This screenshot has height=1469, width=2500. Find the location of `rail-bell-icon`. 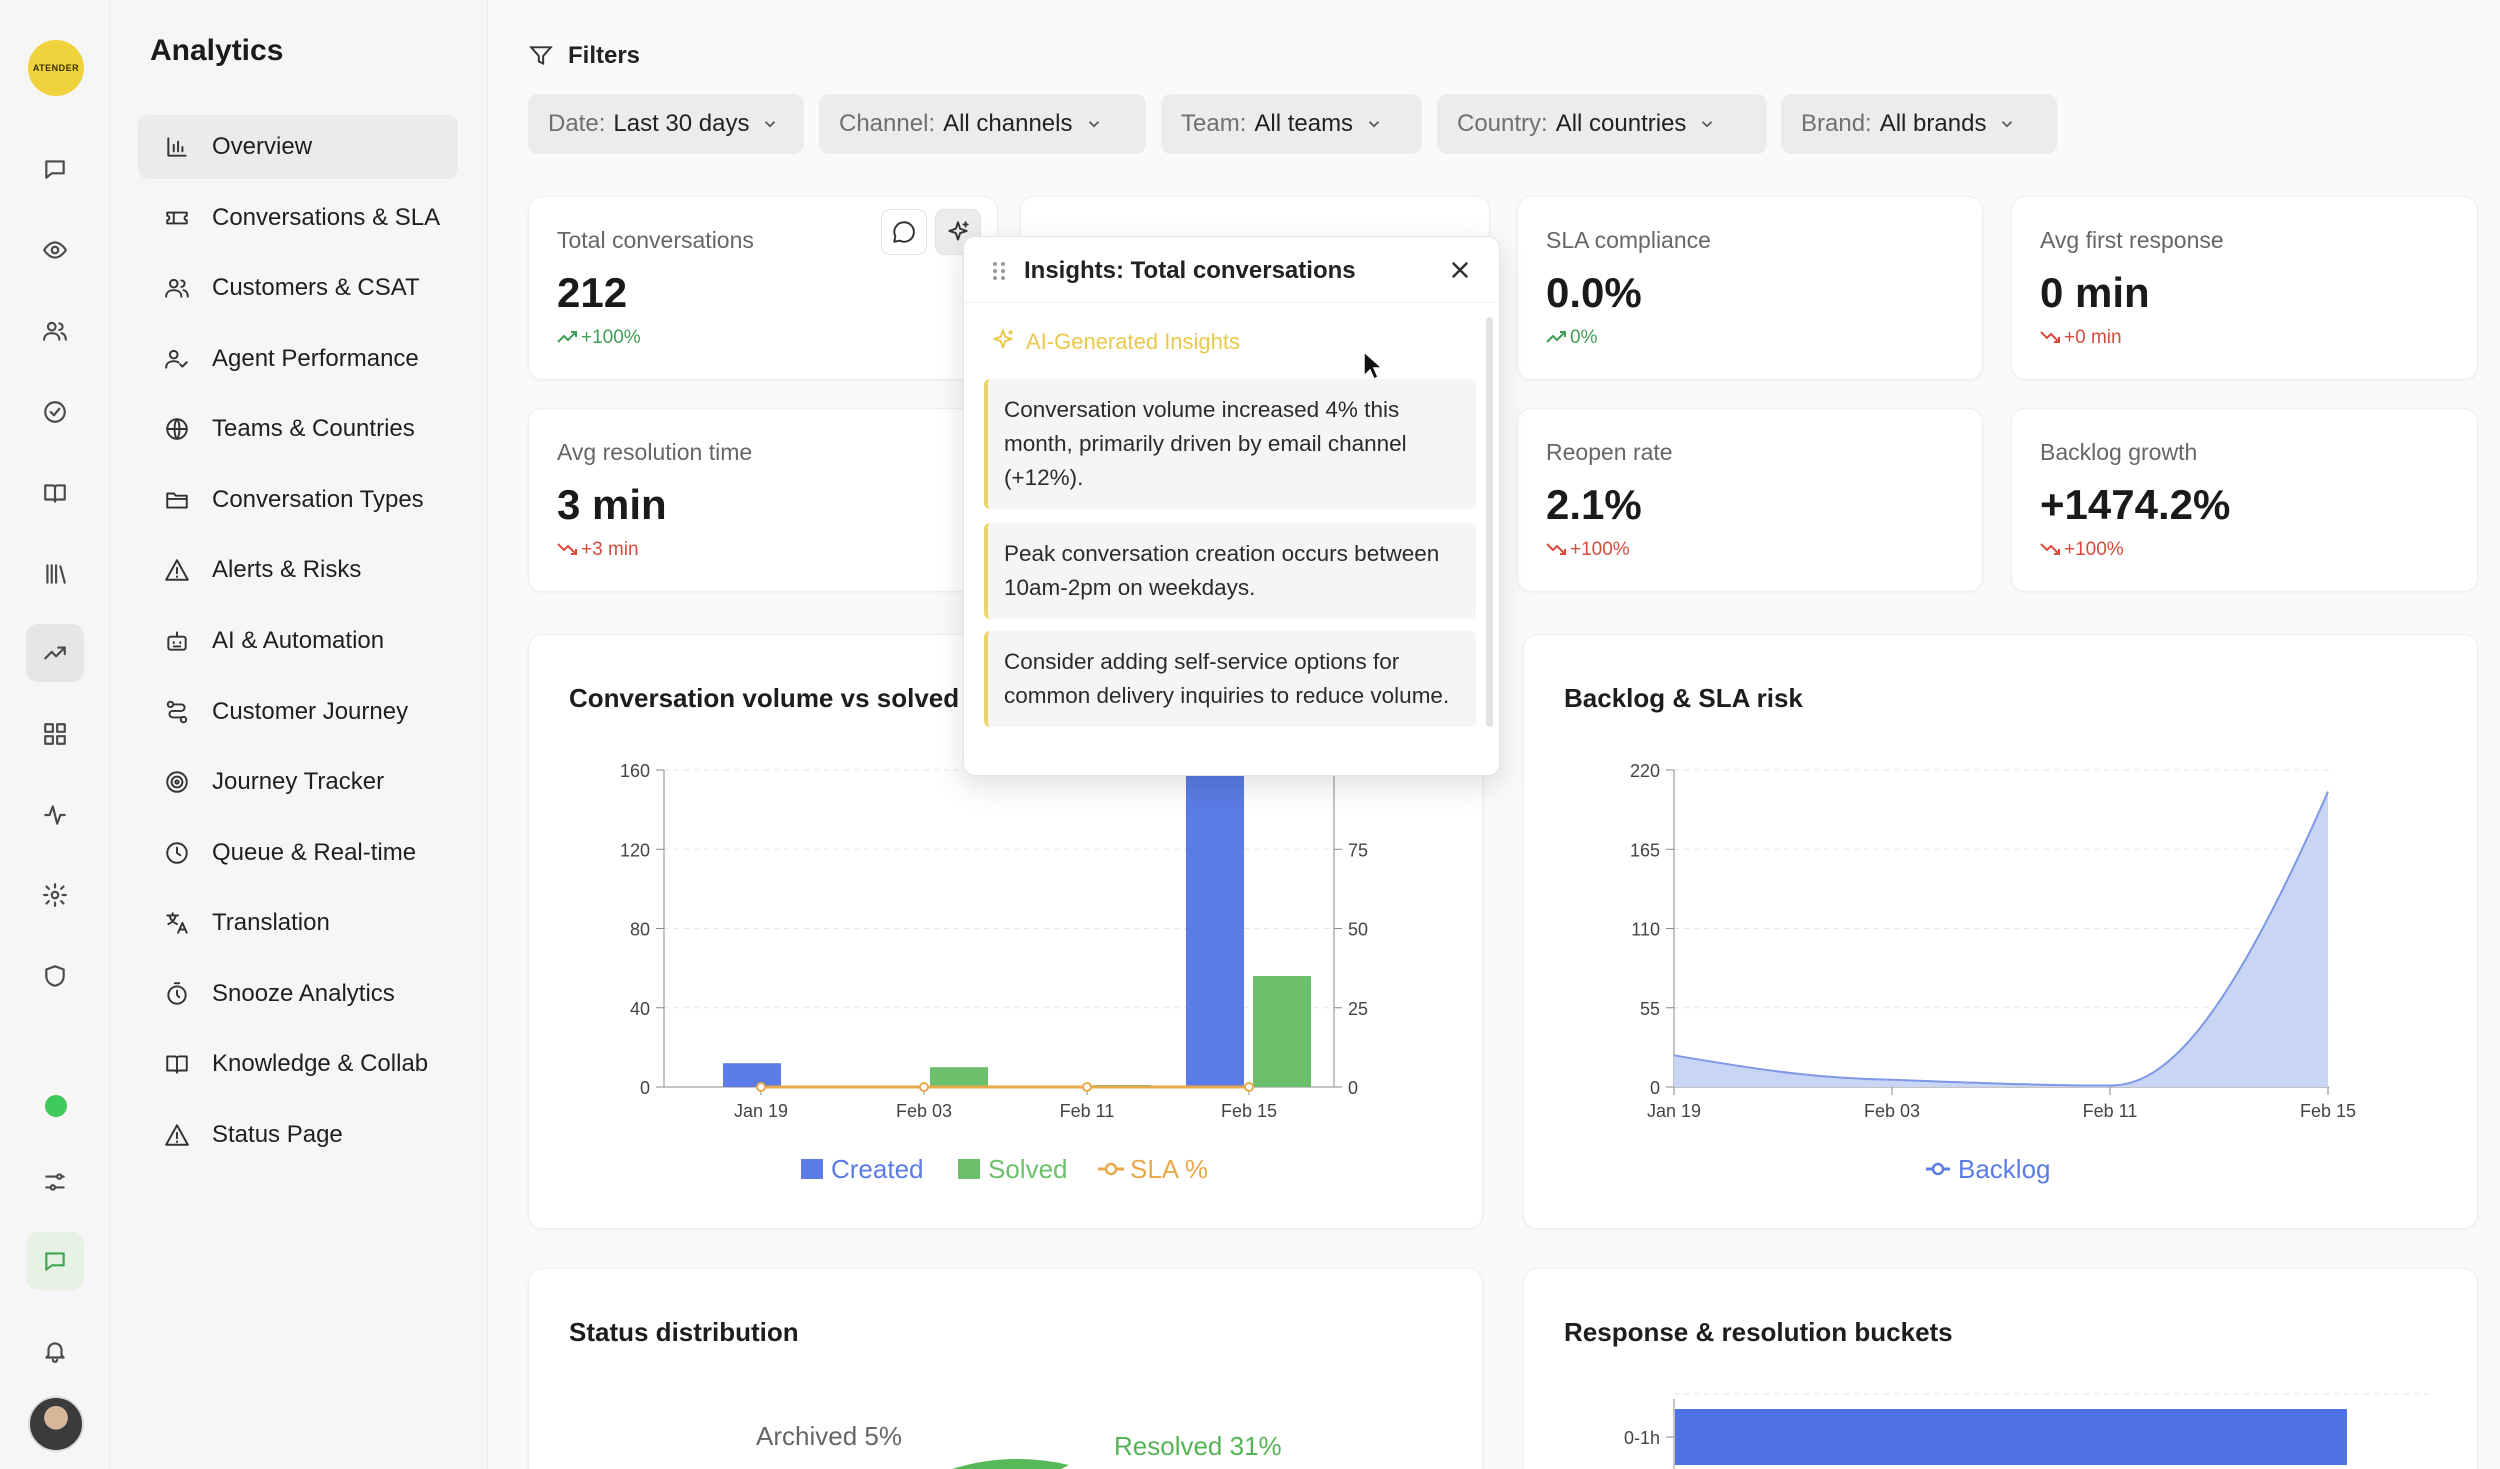

rail-bell-icon is located at coordinates (55, 1351).